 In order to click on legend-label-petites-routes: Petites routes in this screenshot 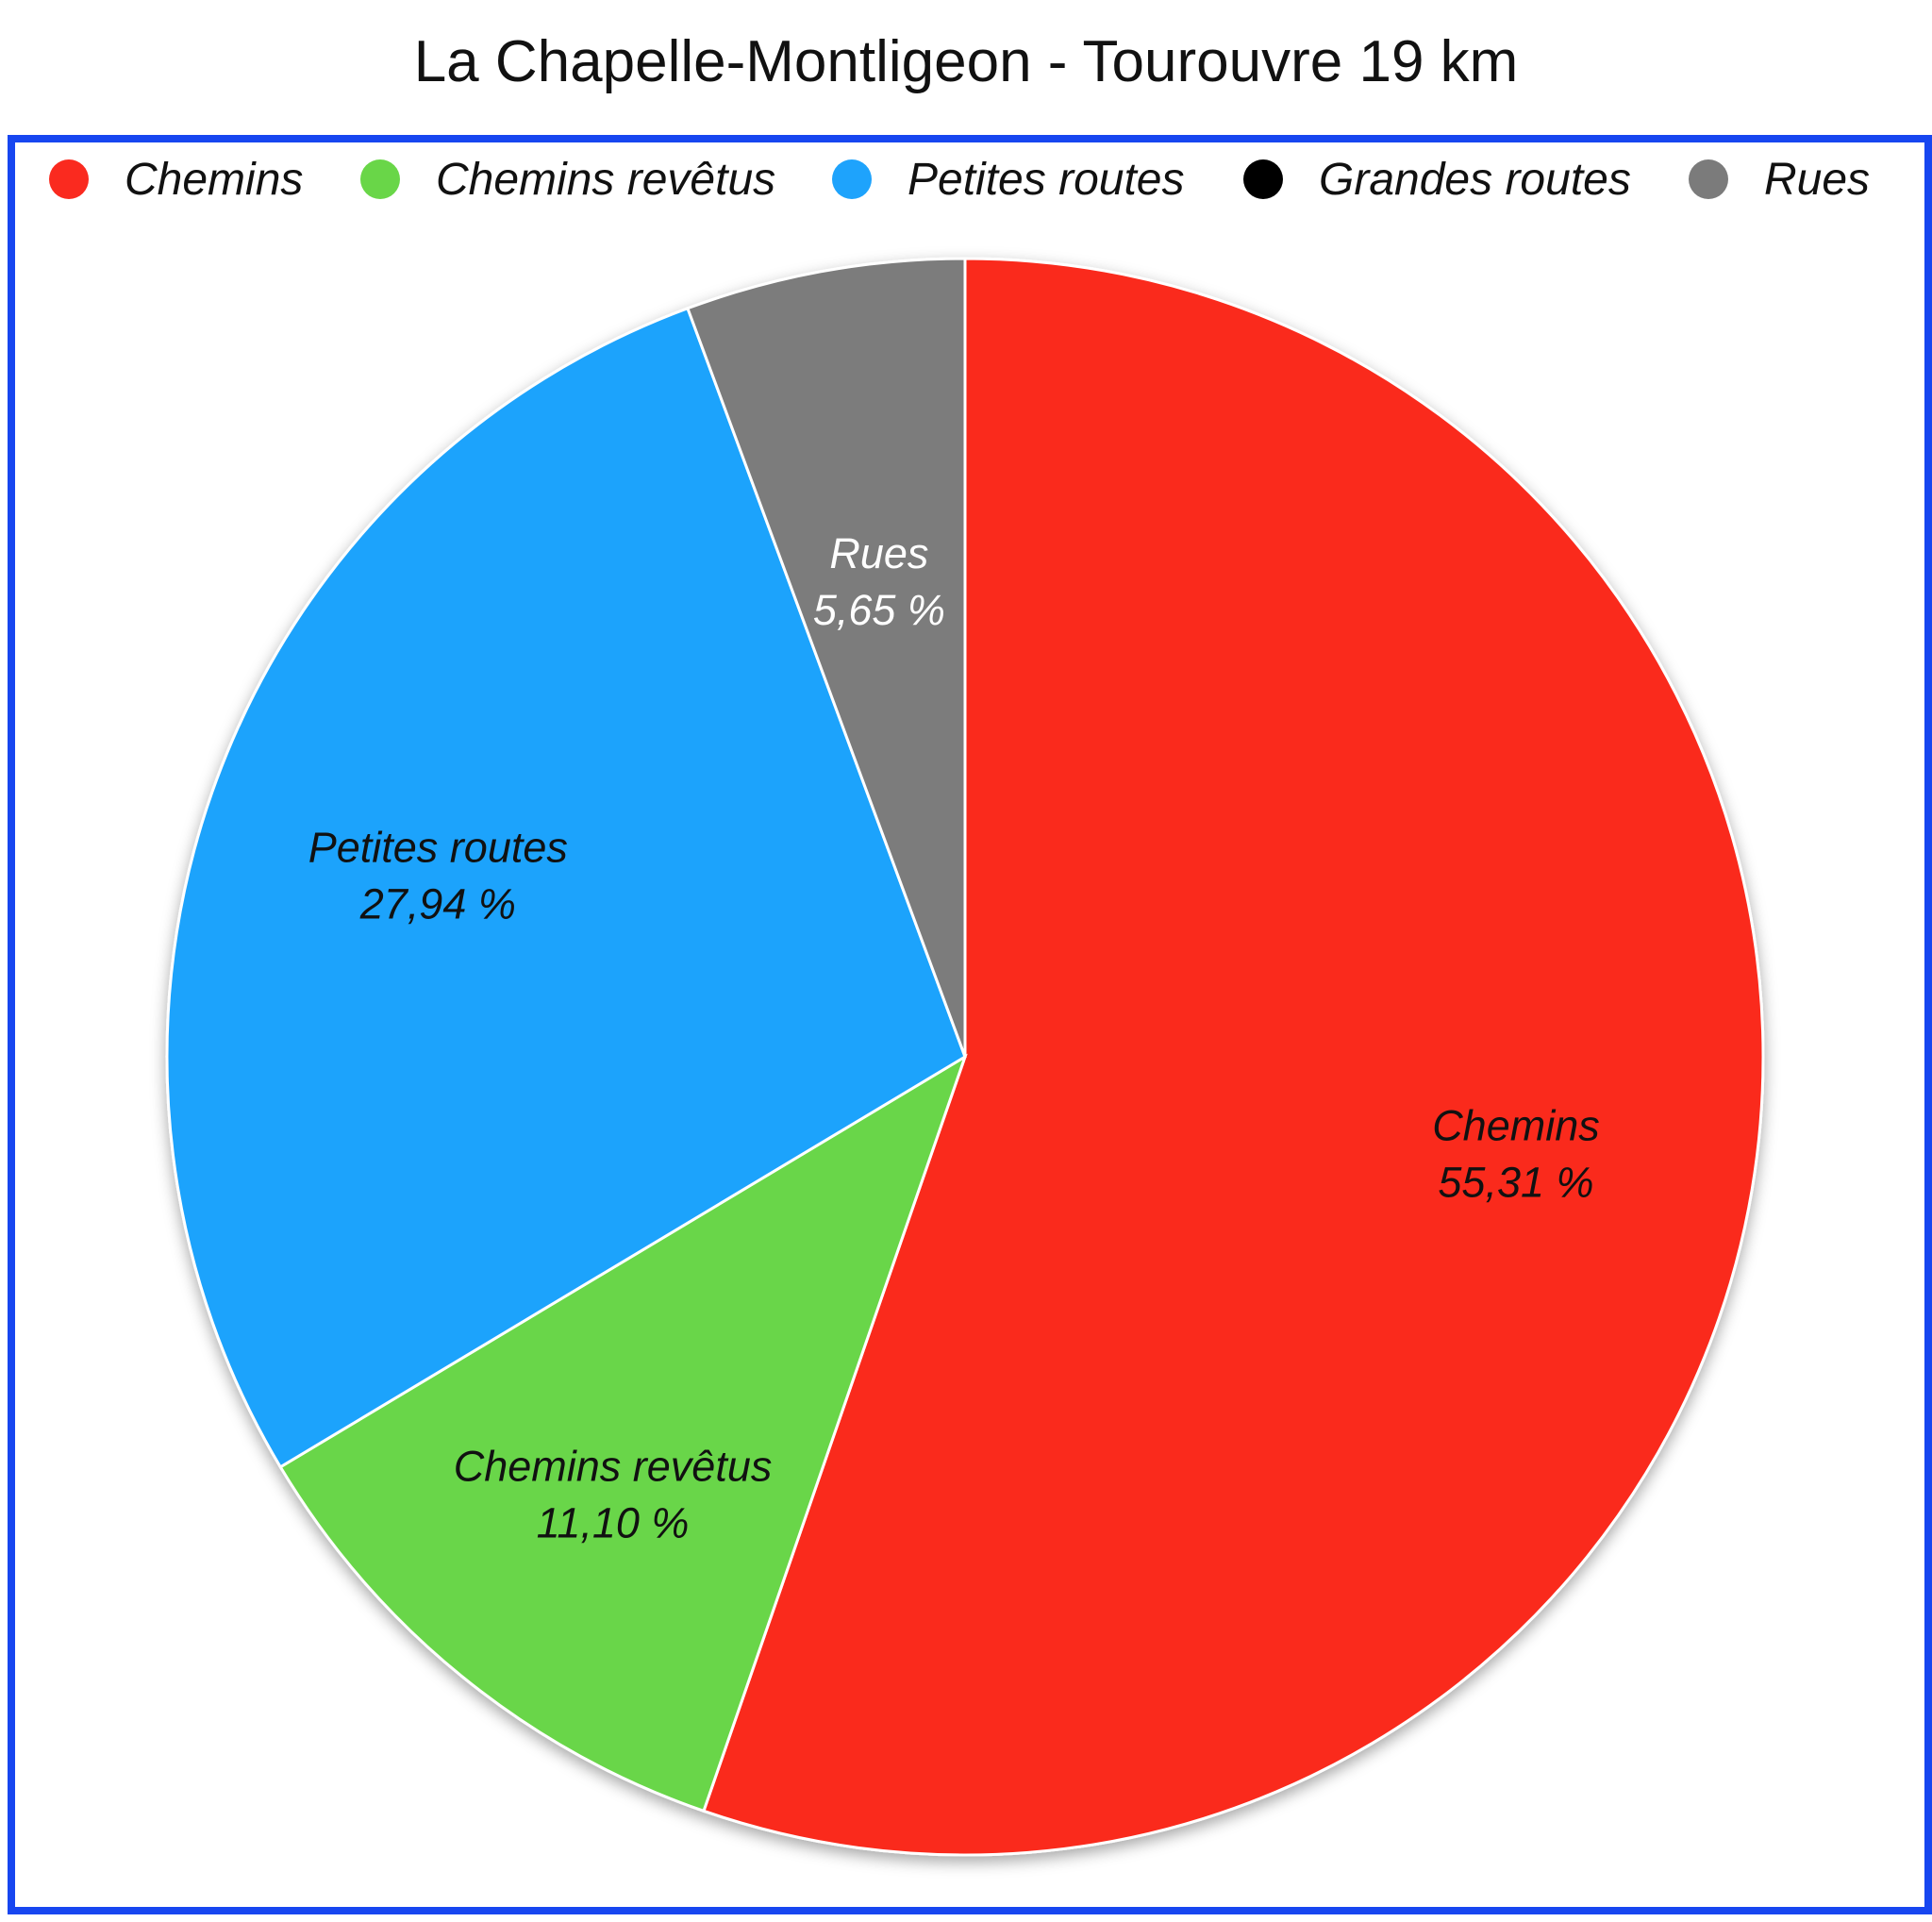, I will do `click(1047, 179)`.